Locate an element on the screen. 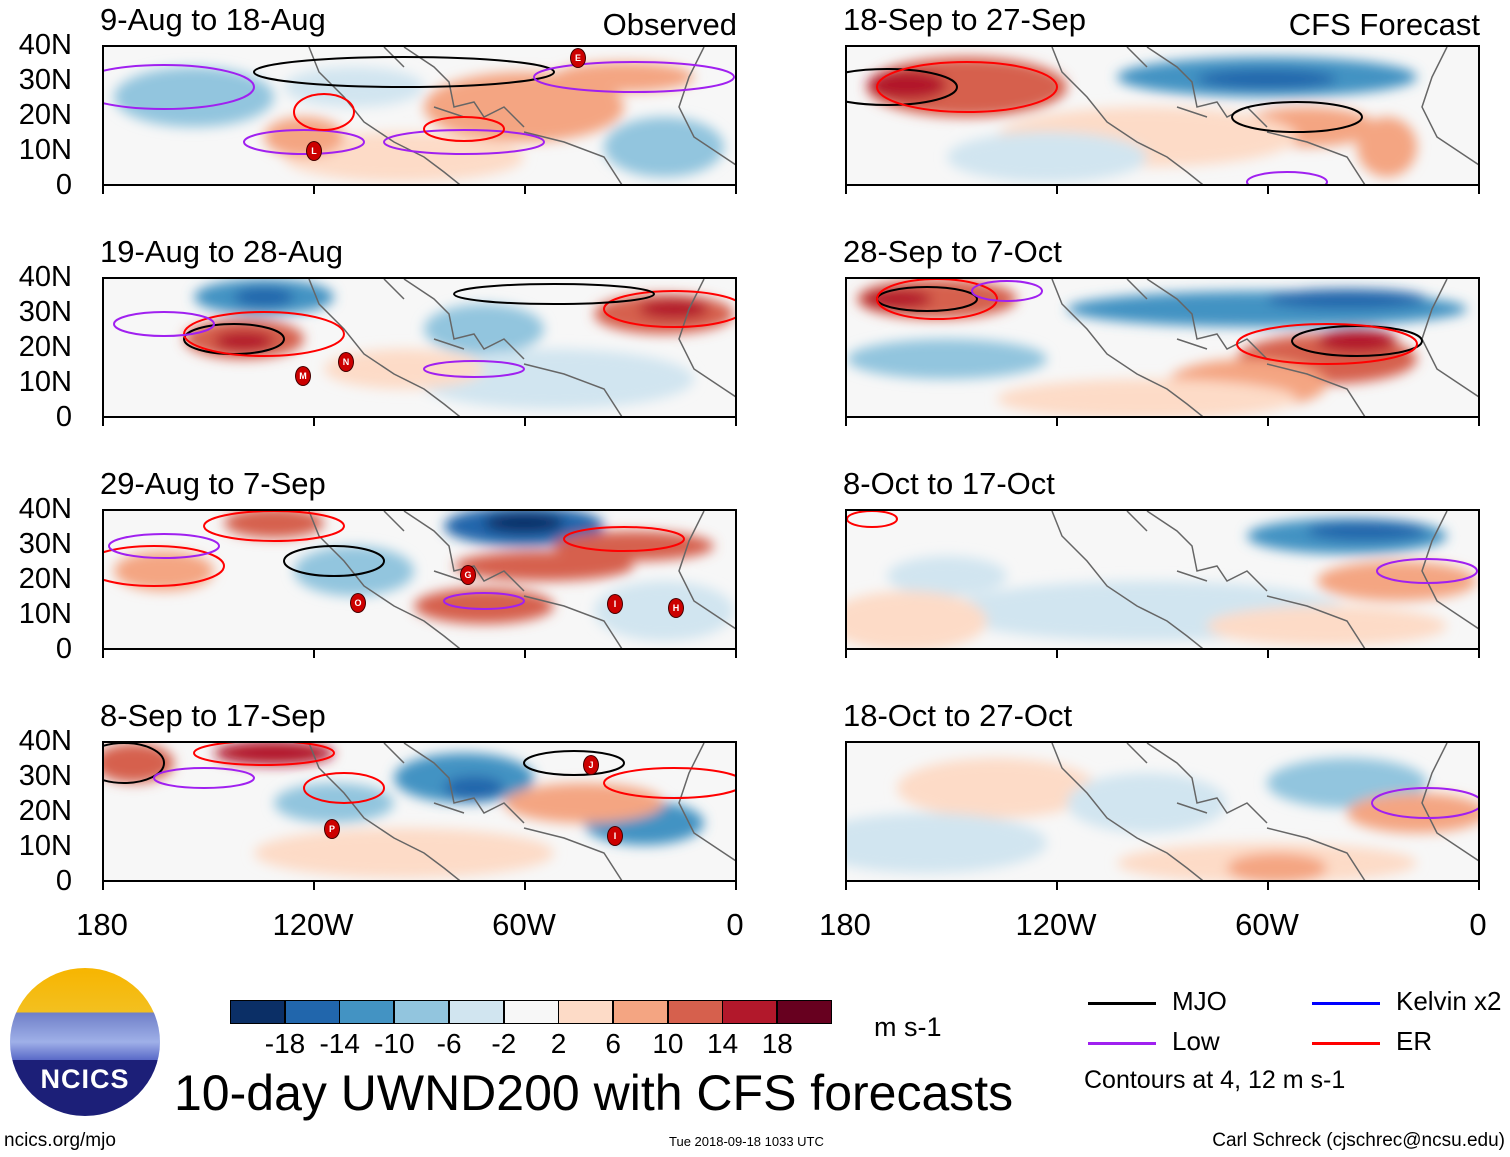 The image size is (1510, 1157). hurricane-icon: N is located at coordinates (346, 362).